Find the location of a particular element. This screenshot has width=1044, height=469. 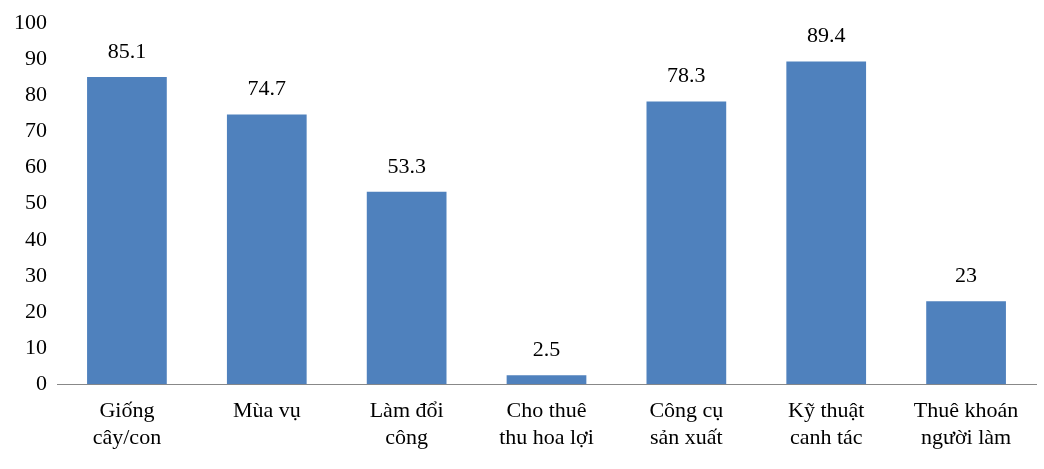

y-tick-label: 0 is located at coordinates (41, 382).